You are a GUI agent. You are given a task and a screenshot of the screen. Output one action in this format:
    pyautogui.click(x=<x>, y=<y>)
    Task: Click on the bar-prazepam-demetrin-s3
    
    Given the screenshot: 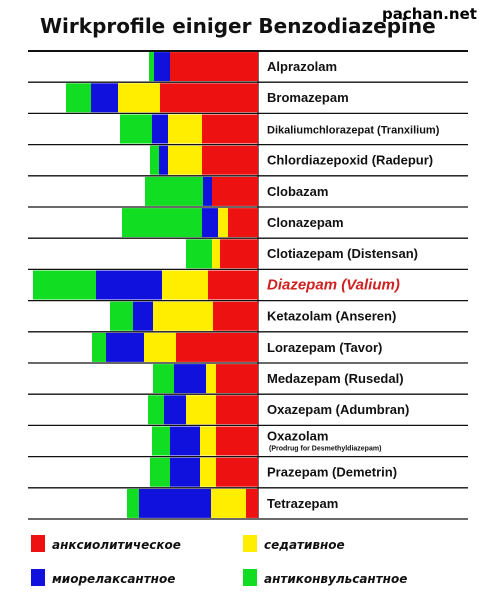 What is the action you would take?
    pyautogui.click(x=160, y=472)
    